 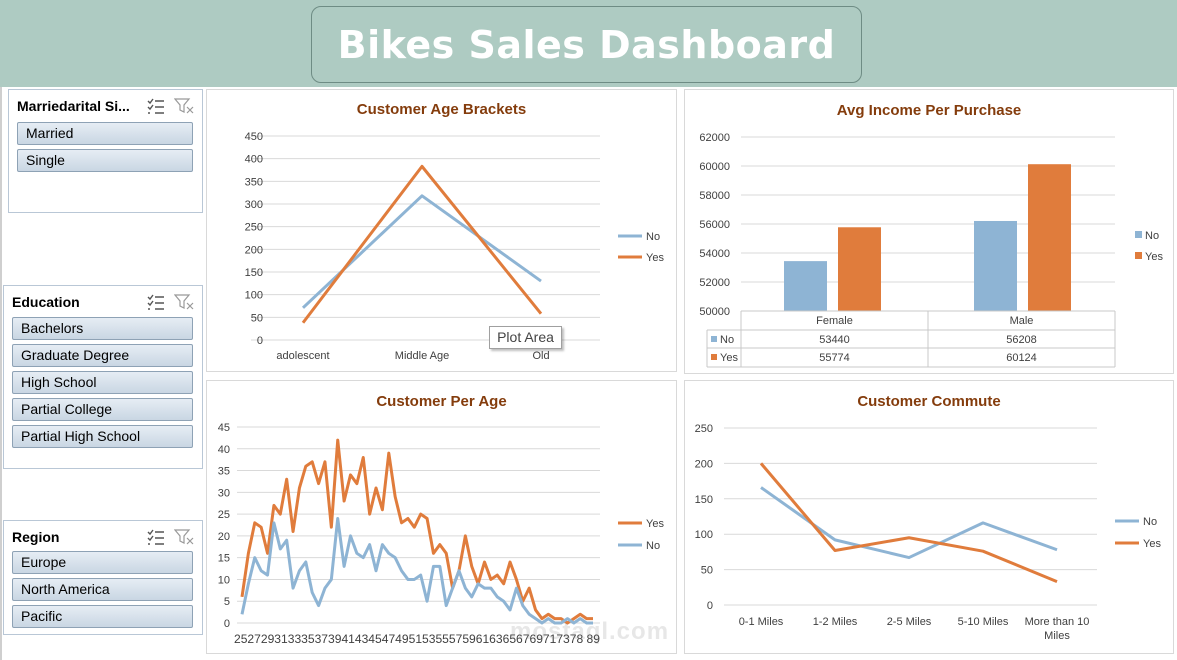 What do you see at coordinates (983, 622) in the screenshot?
I see `x-tick-label: 5-10 Miles` at bounding box center [983, 622].